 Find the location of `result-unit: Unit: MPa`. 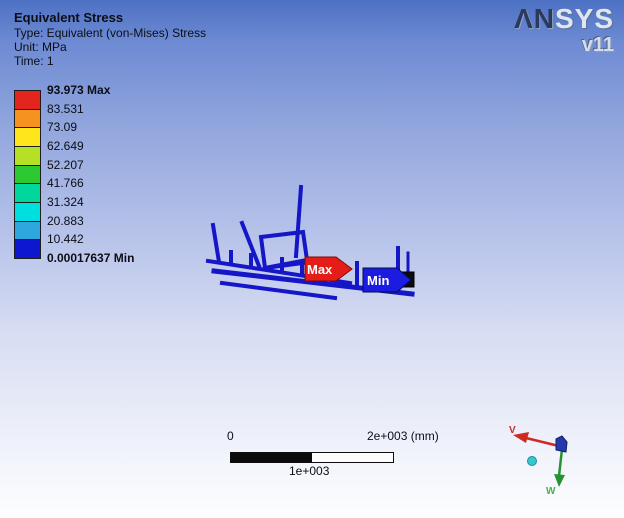

result-unit: Unit: MPa is located at coordinates (40, 47).